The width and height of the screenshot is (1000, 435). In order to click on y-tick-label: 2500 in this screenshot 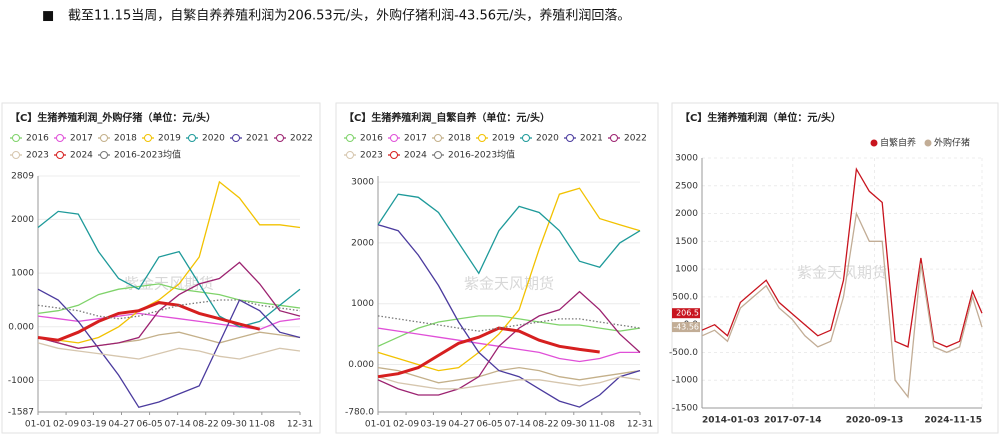, I will do `click(686, 186)`.